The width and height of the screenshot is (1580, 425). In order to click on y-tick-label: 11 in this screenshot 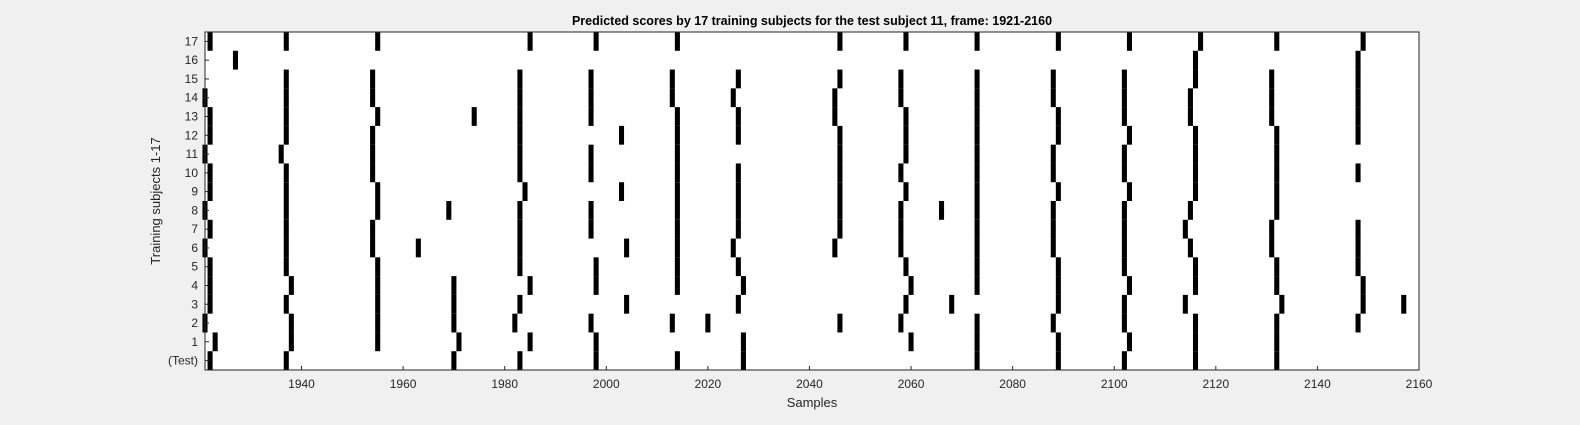, I will do `click(192, 154)`.